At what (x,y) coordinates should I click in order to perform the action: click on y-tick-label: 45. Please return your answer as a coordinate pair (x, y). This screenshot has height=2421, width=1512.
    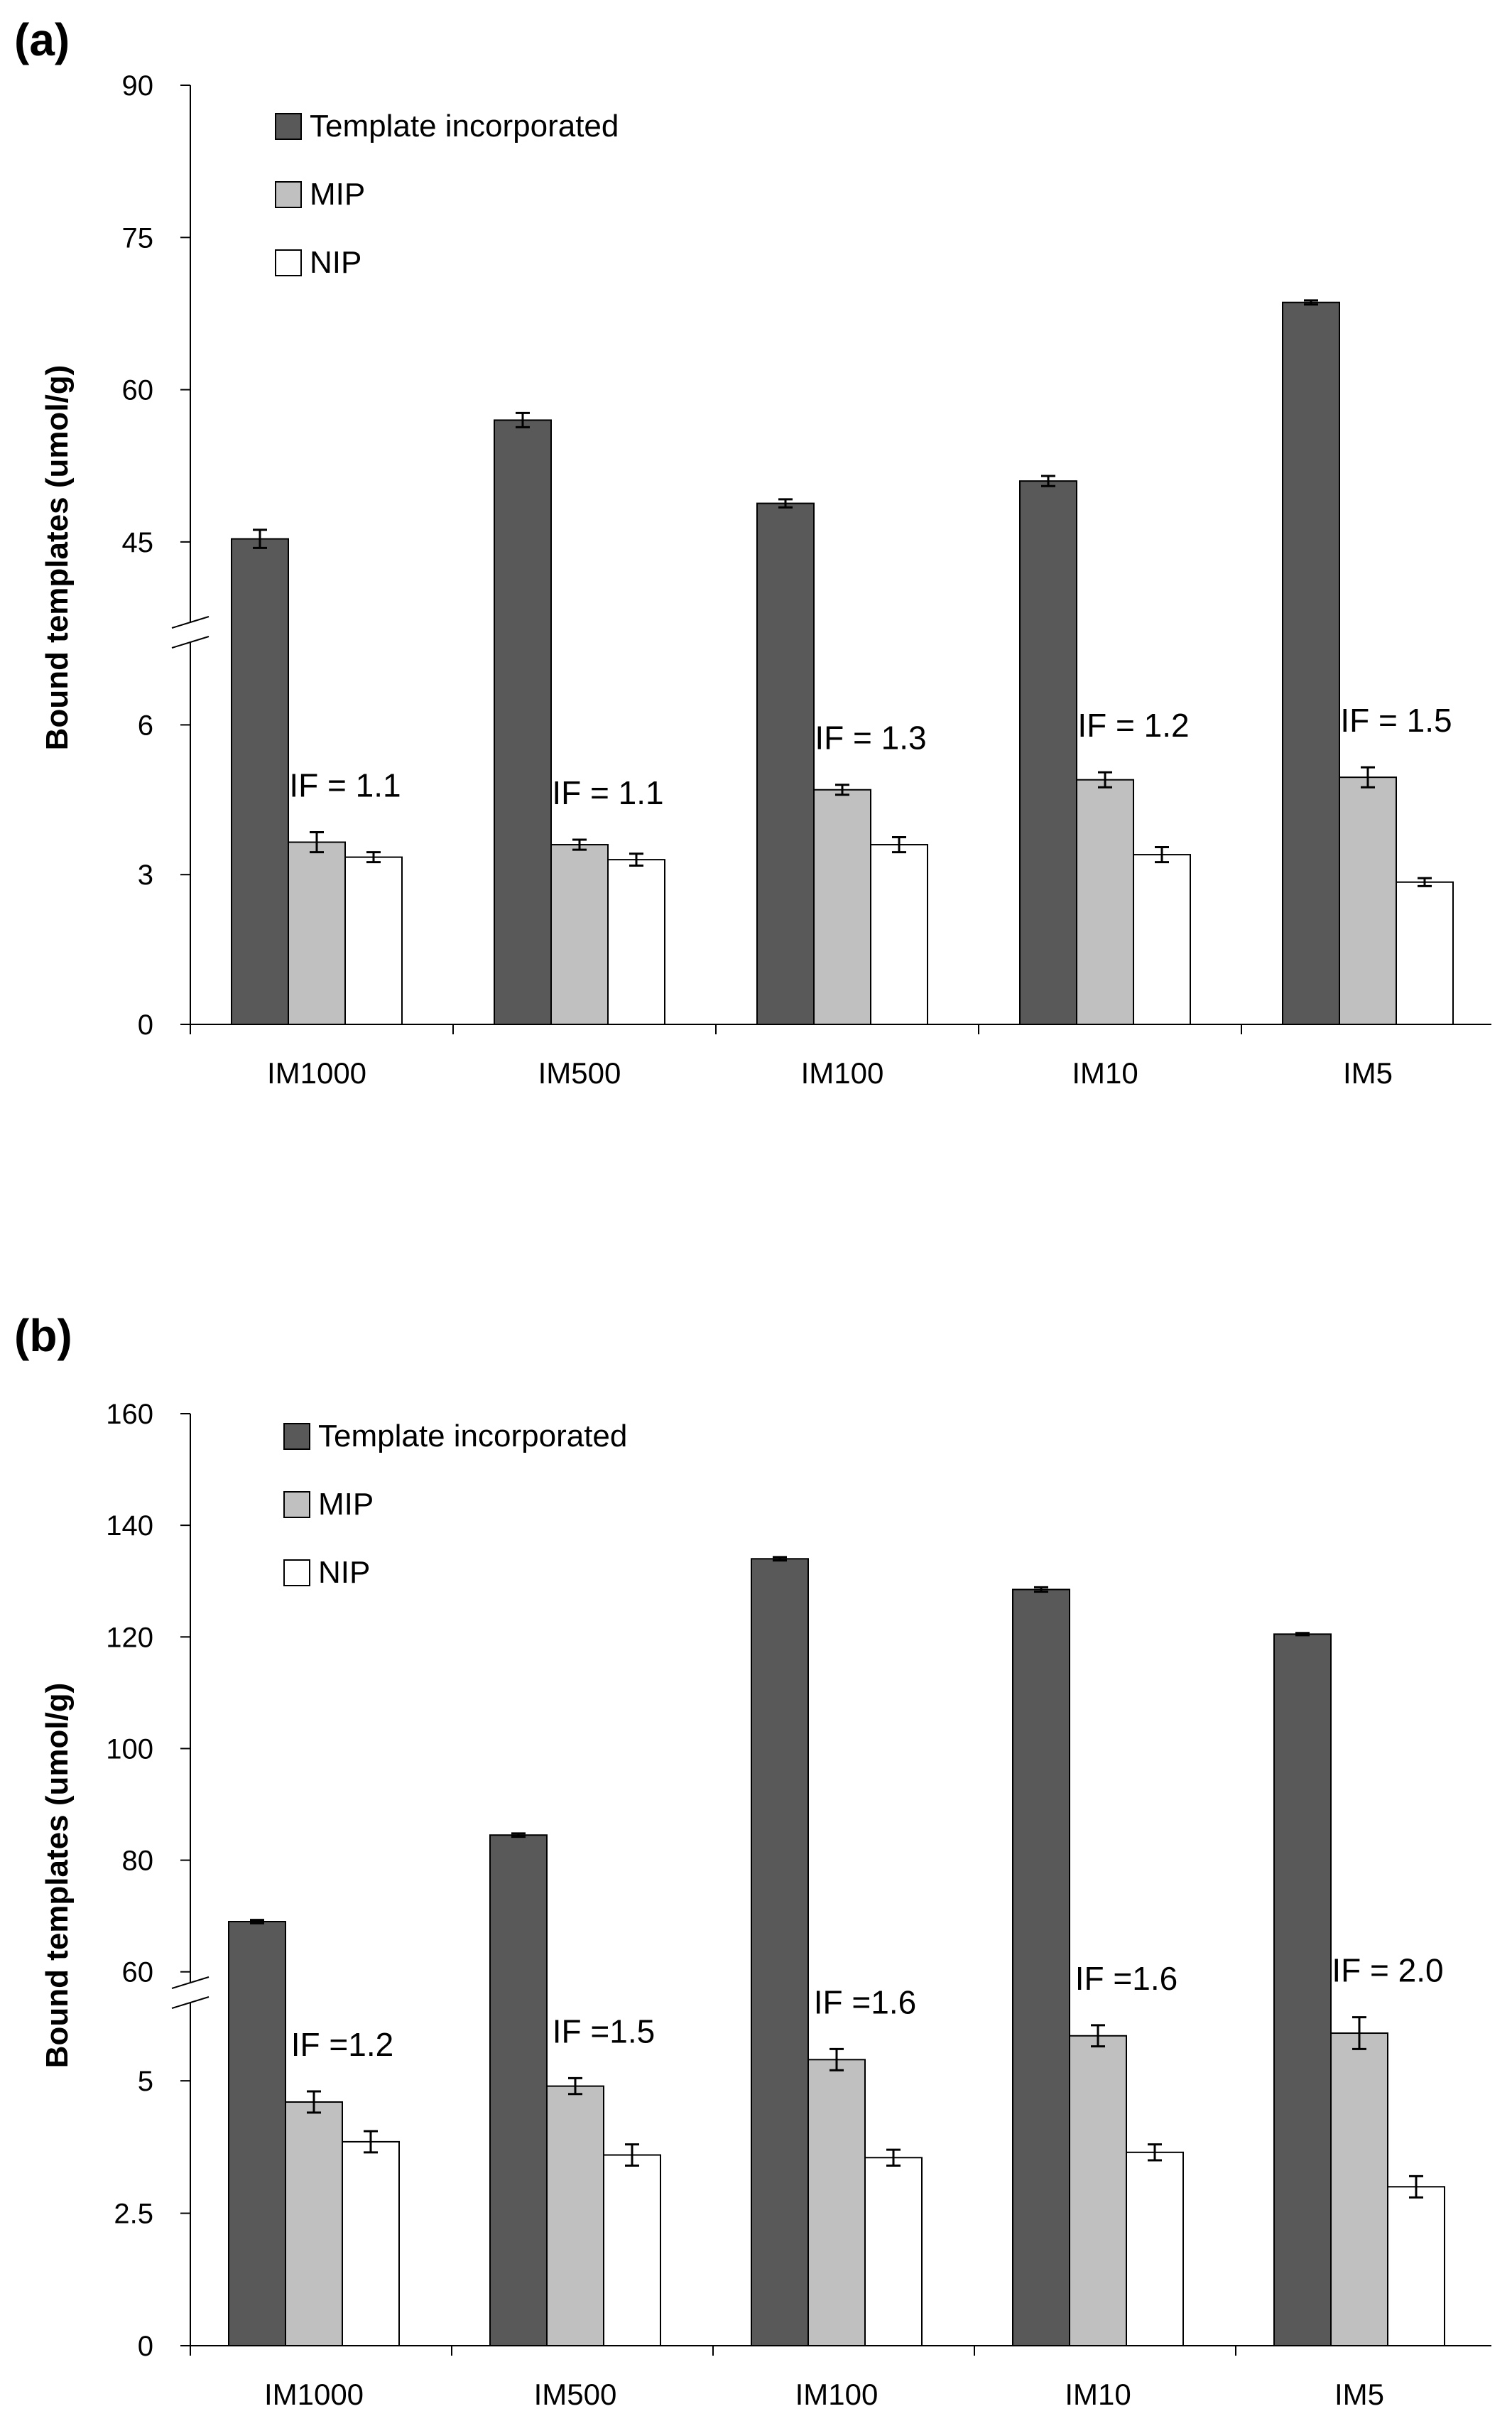
    Looking at the image, I should click on (138, 542).